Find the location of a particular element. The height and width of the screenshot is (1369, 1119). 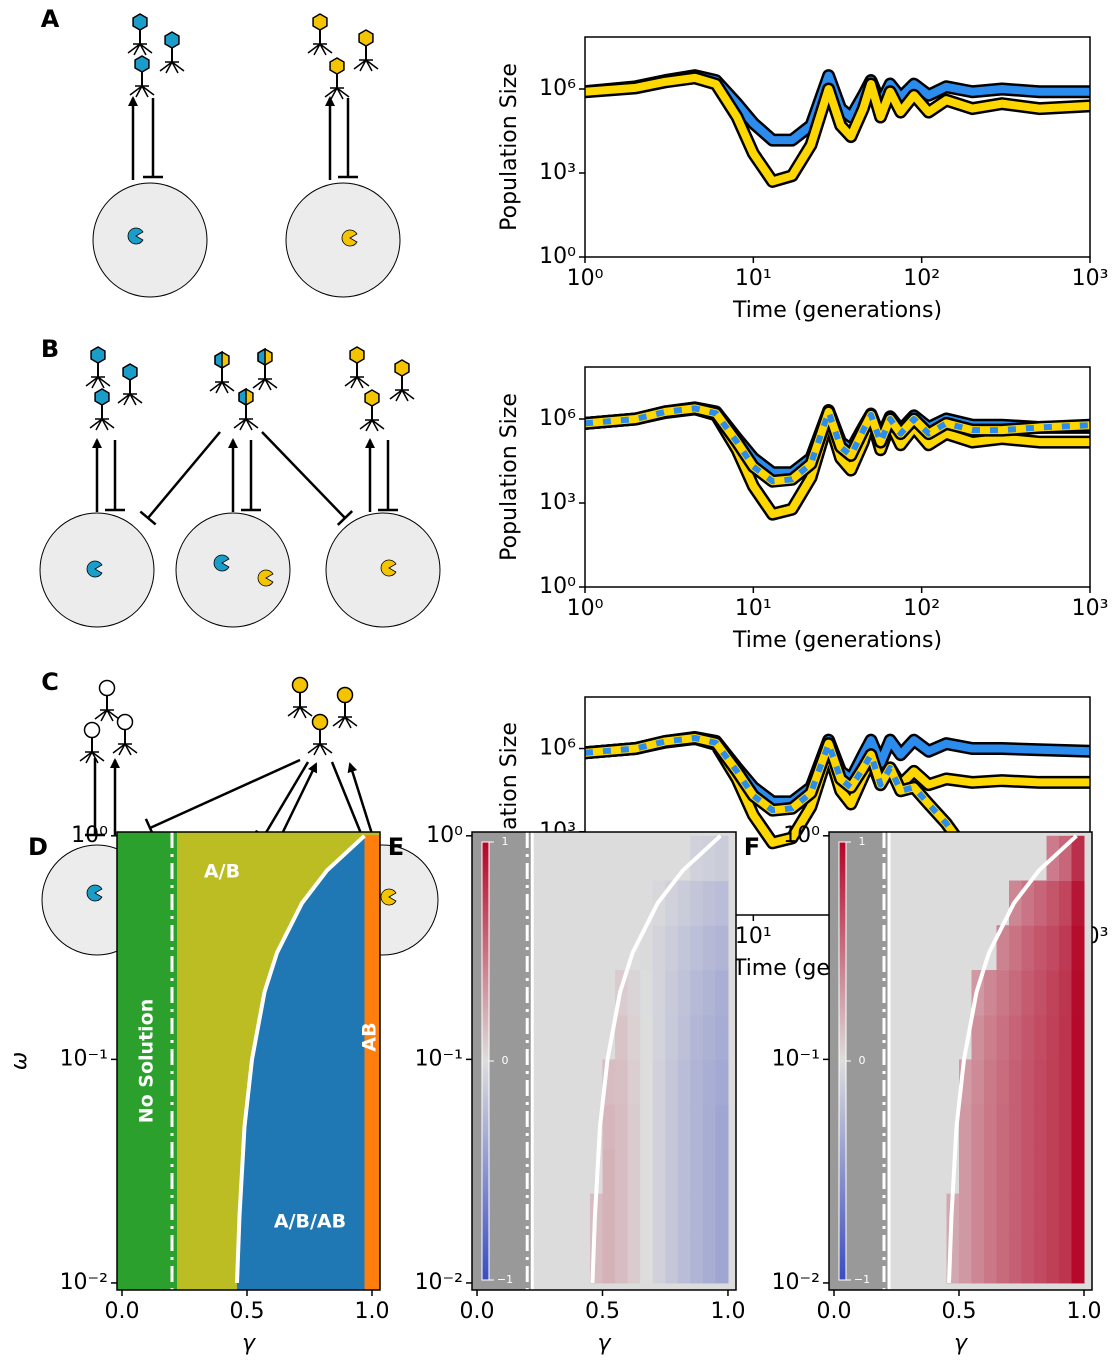

y-tick-label: 10⁰ is located at coordinates (801, 835).